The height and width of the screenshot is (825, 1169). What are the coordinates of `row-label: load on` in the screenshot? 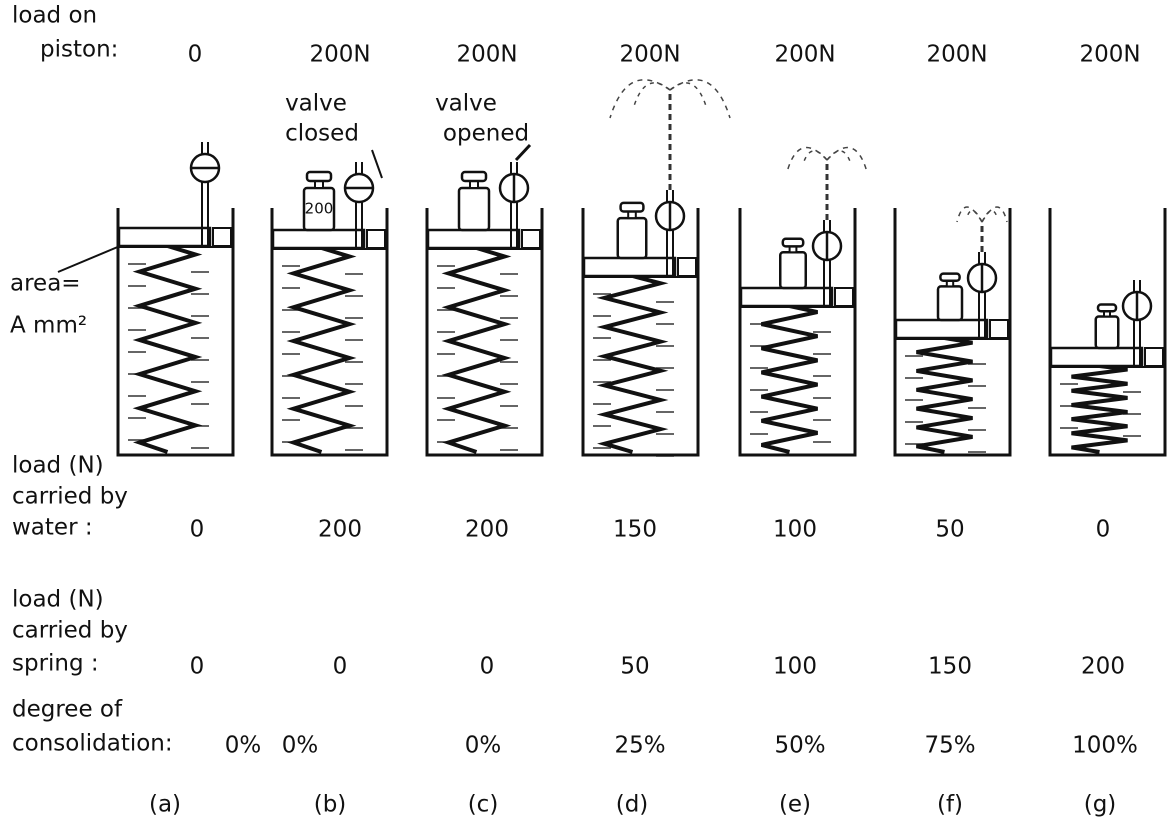 It's located at (54, 16).